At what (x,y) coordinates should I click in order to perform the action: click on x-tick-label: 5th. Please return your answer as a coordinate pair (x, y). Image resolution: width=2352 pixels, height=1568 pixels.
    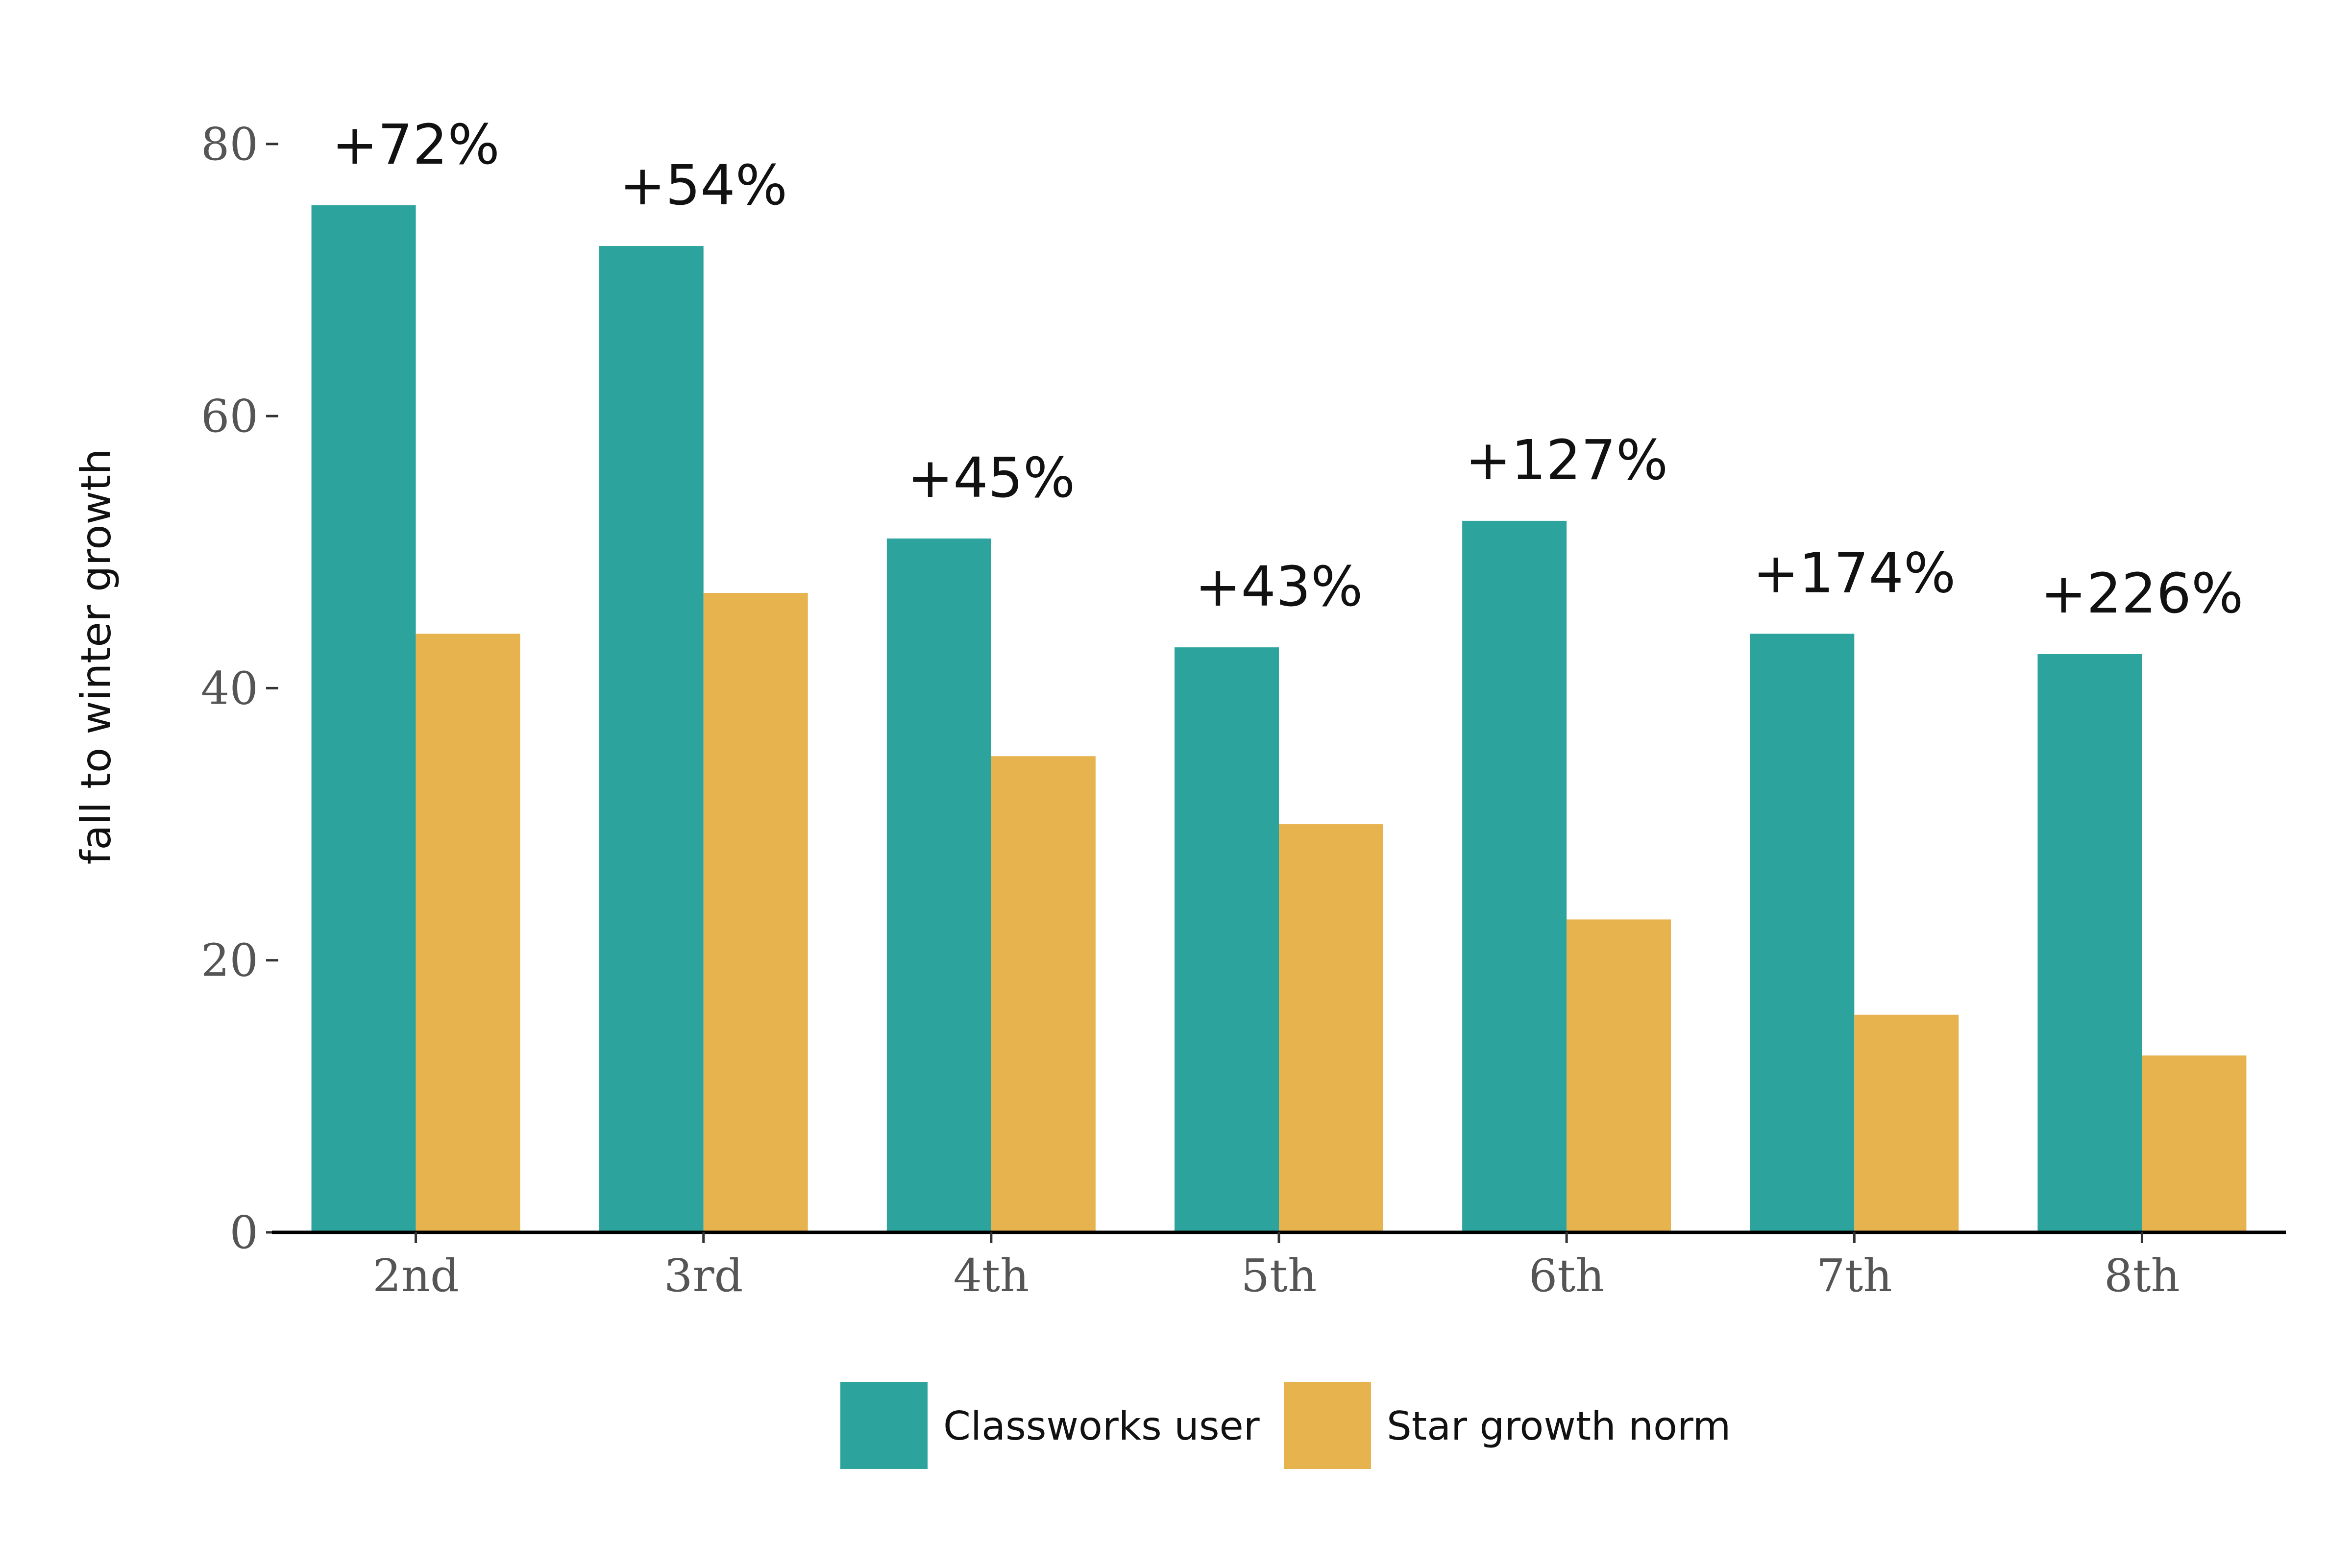
    Looking at the image, I should click on (1279, 1276).